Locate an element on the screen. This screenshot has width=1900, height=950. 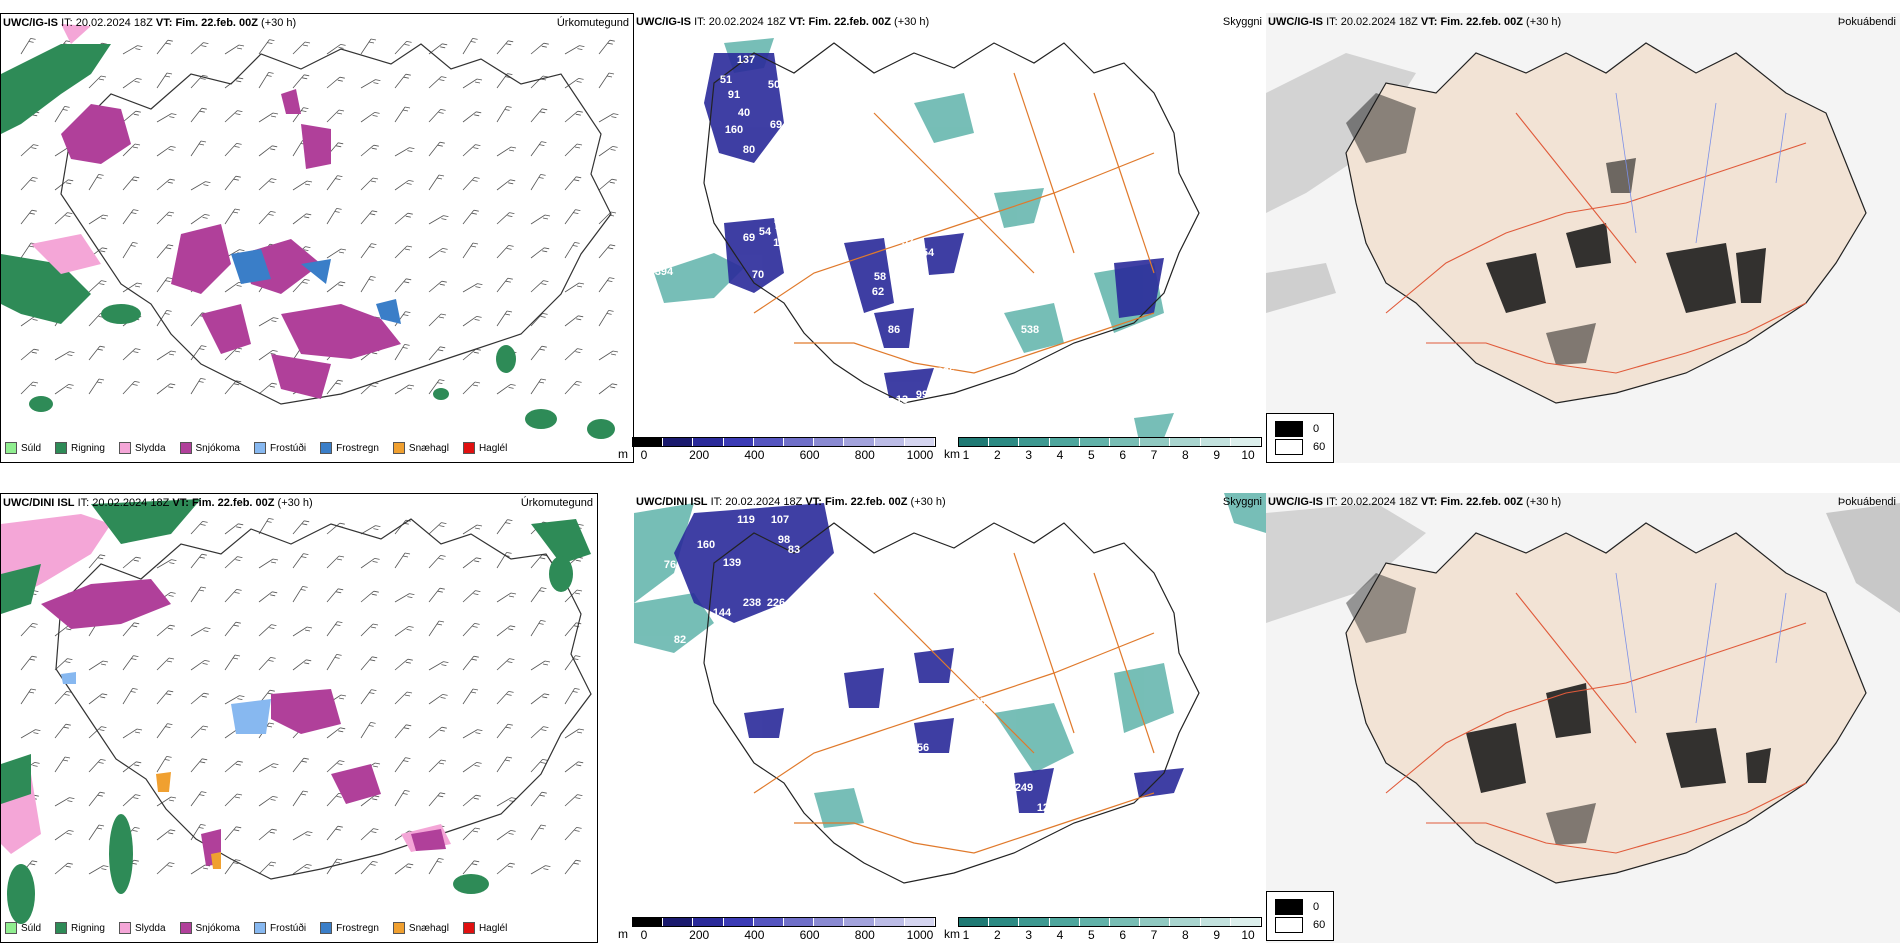
vt-label: VT: is located at coordinates (1429, 502).